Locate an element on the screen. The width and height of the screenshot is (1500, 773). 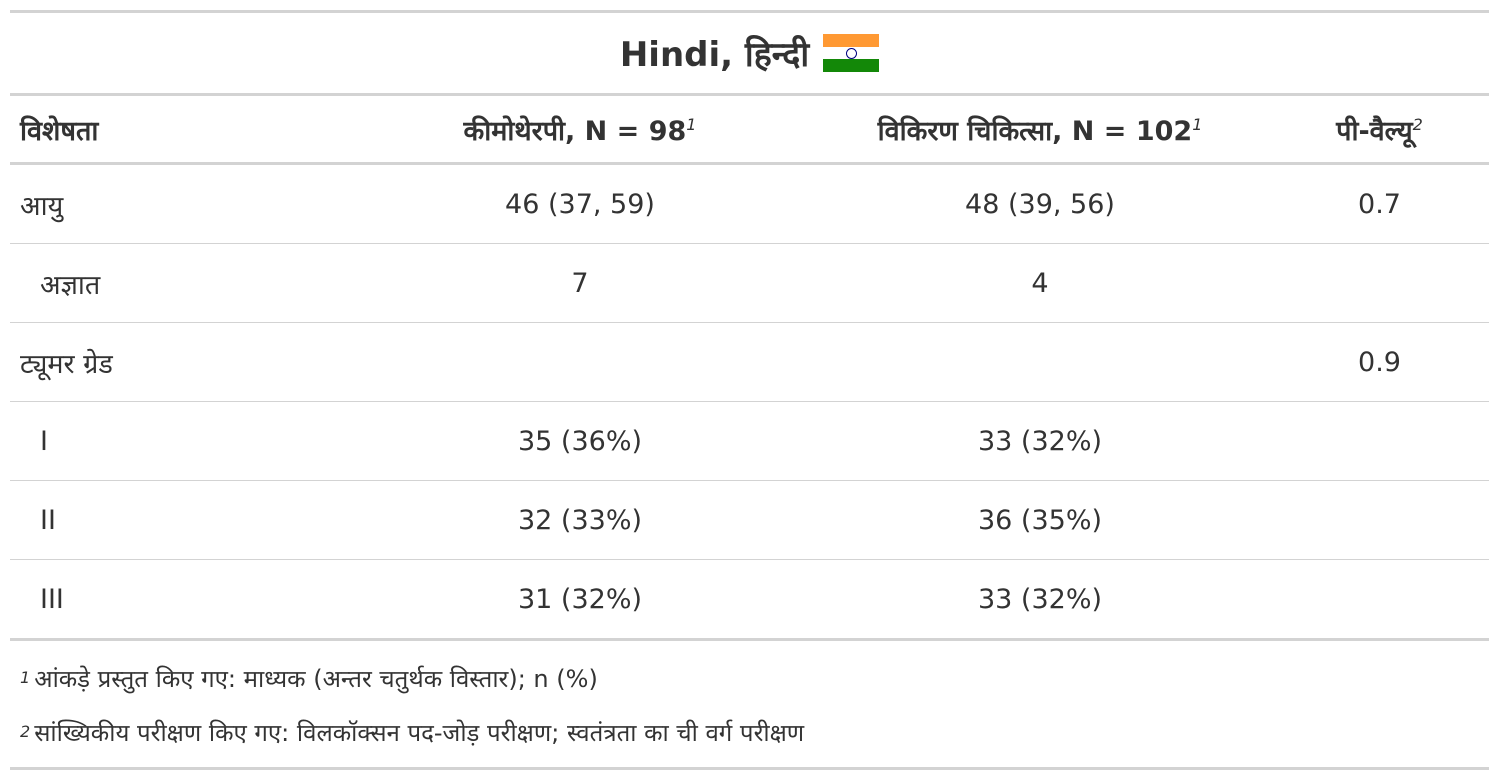
table-row: I 35 (36%) 33 (32%) is located at coordinates (749, 441).